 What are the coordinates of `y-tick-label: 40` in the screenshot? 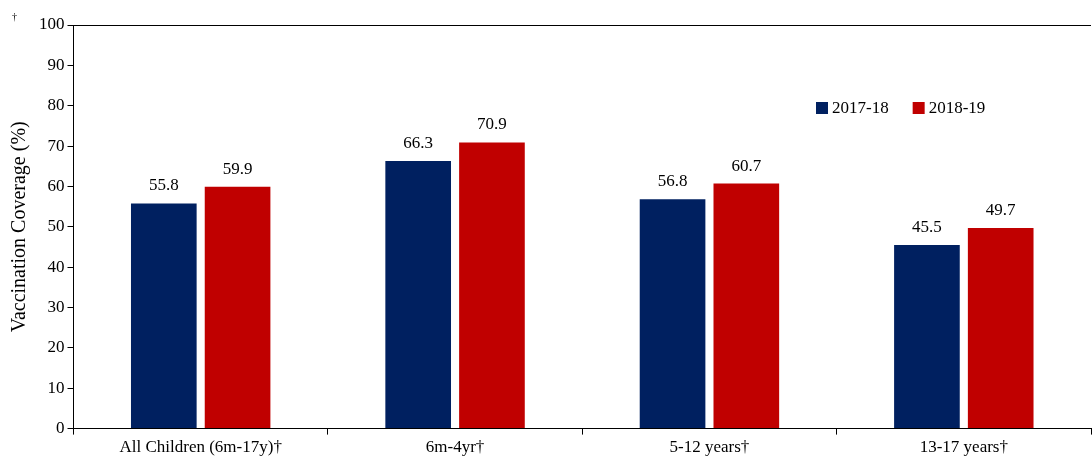 It's located at (56, 266).